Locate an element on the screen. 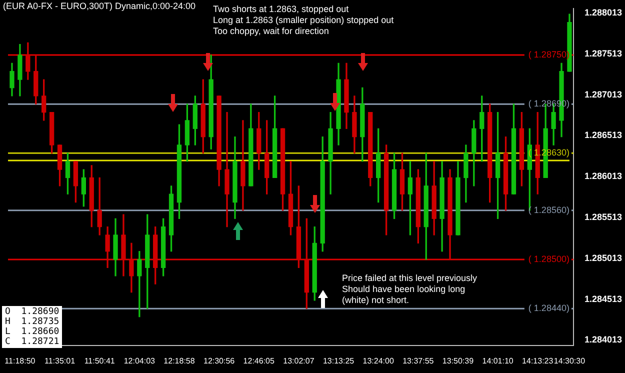  y-tick-label: 1.287013 is located at coordinates (603, 94).